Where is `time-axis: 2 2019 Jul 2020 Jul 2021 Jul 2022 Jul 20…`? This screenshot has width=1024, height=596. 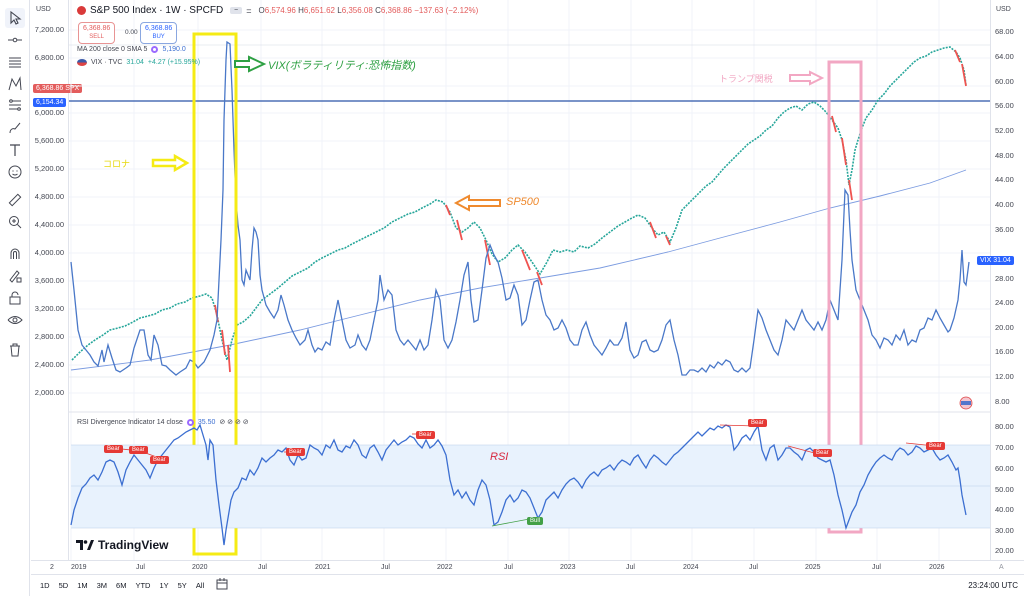 time-axis: 2 2019 Jul 2020 Jul 2021 Jul 2022 Jul 20… is located at coordinates (527, 567).